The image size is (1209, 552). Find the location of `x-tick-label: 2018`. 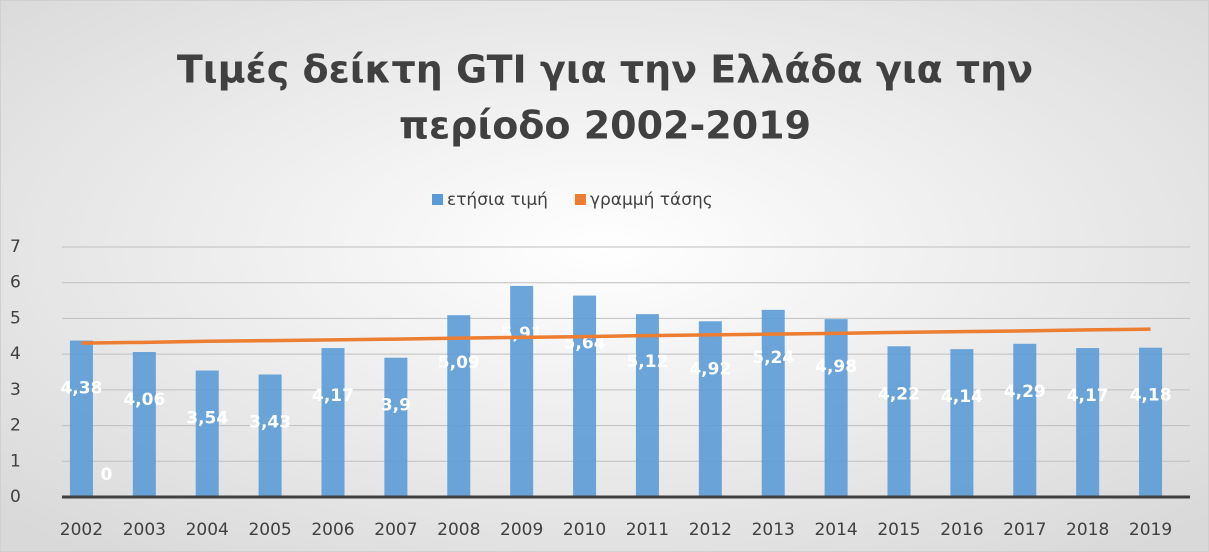

x-tick-label: 2018 is located at coordinates (1087, 530).